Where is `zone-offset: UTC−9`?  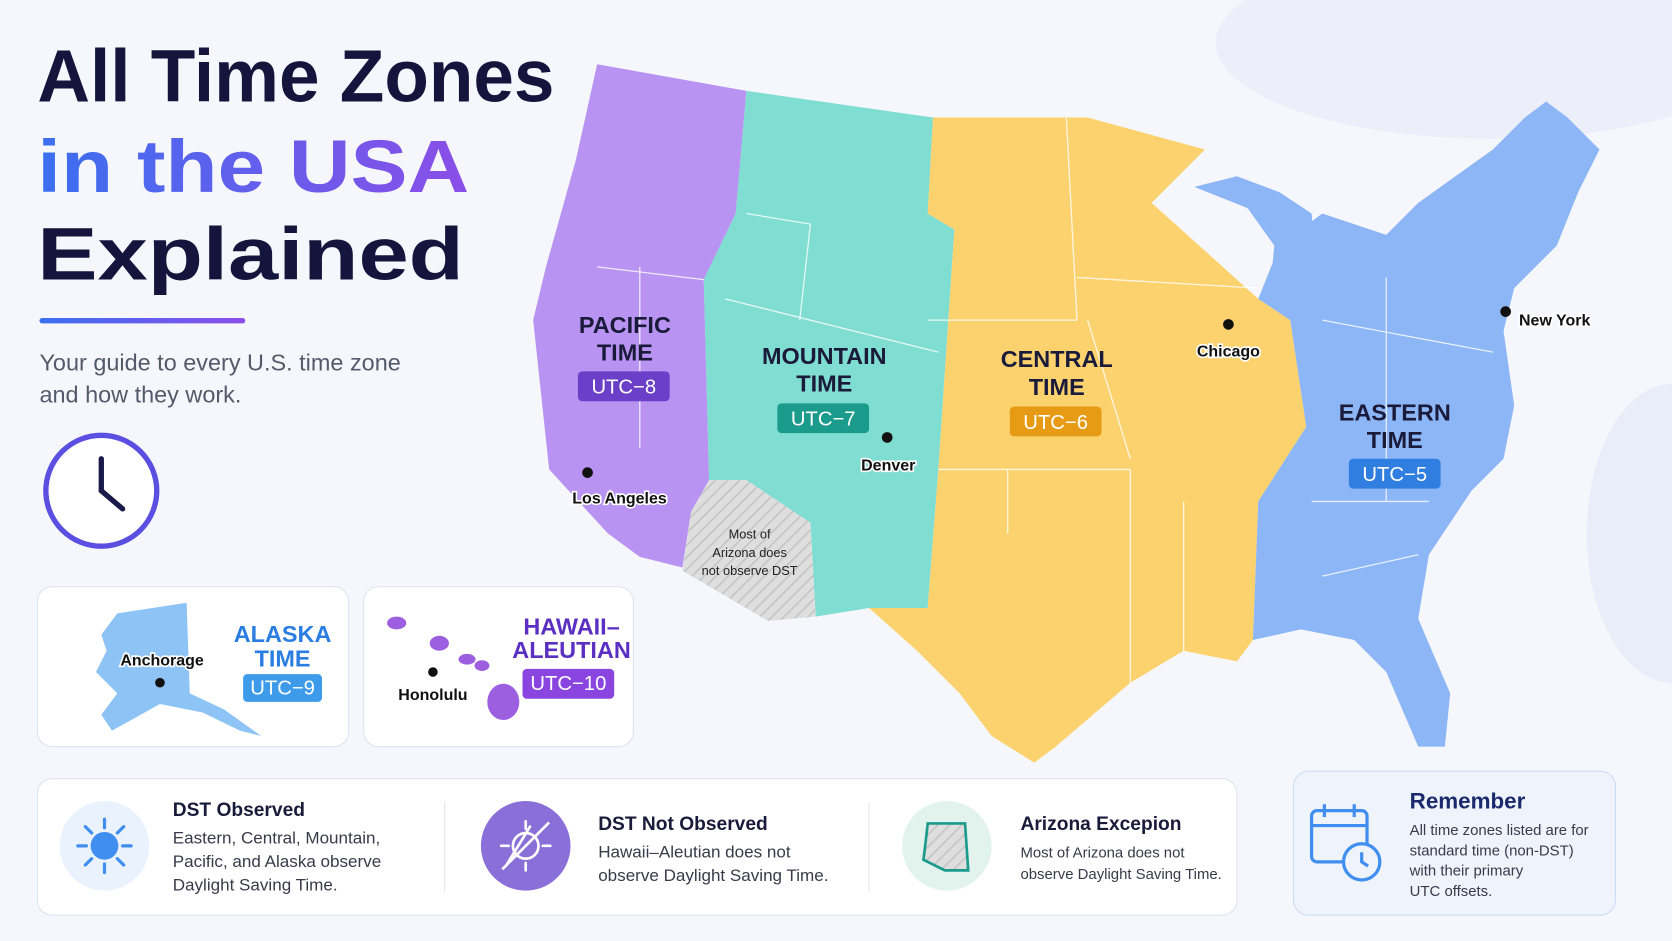 zone-offset: UTC−9 is located at coordinates (282, 688).